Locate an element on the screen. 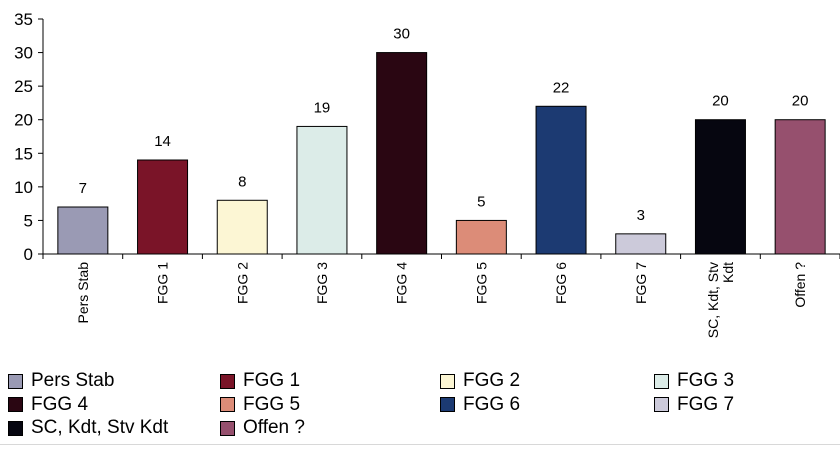 Image resolution: width=840 pixels, height=455 pixels. legend-label: Offen ? is located at coordinates (274, 427).